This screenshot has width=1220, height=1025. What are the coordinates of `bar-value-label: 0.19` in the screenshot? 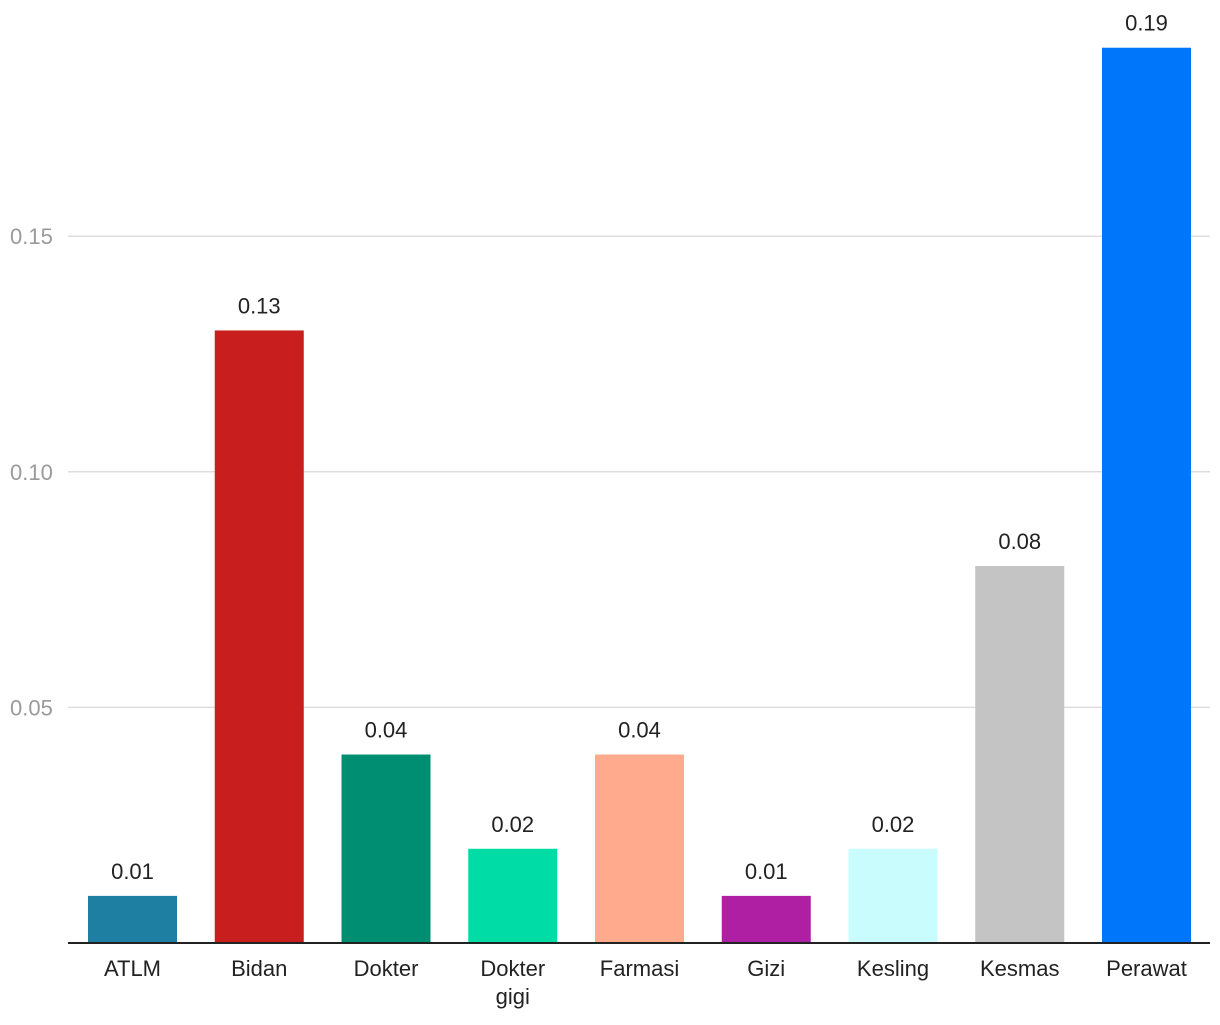 It's located at (1146, 23).